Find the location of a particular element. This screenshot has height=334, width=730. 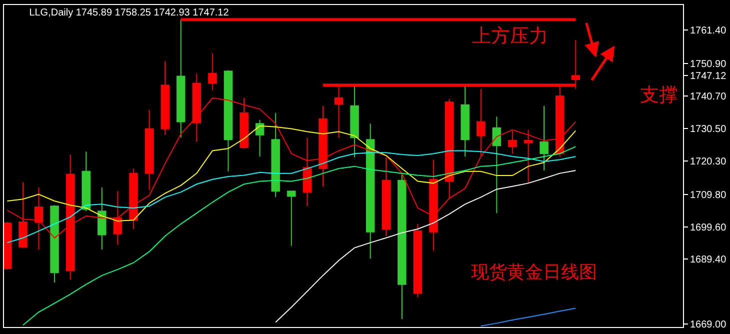

line-series is located at coordinates (528, 317).